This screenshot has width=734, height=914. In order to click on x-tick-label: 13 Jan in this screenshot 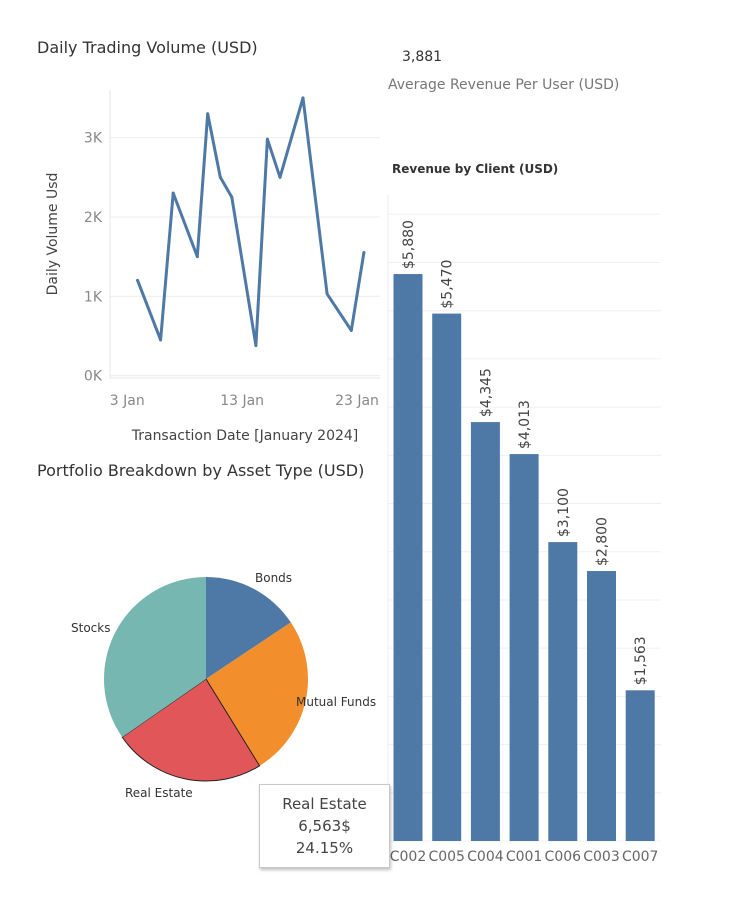, I will do `click(242, 401)`.